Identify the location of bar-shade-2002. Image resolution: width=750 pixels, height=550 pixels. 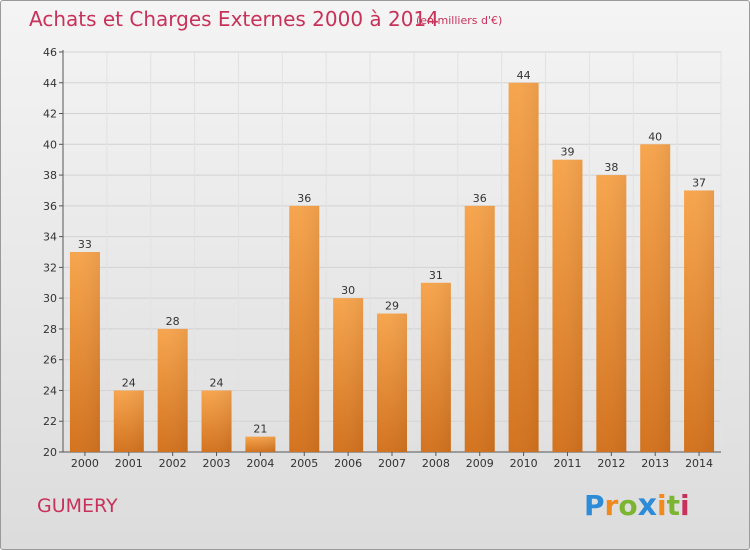
(172, 390).